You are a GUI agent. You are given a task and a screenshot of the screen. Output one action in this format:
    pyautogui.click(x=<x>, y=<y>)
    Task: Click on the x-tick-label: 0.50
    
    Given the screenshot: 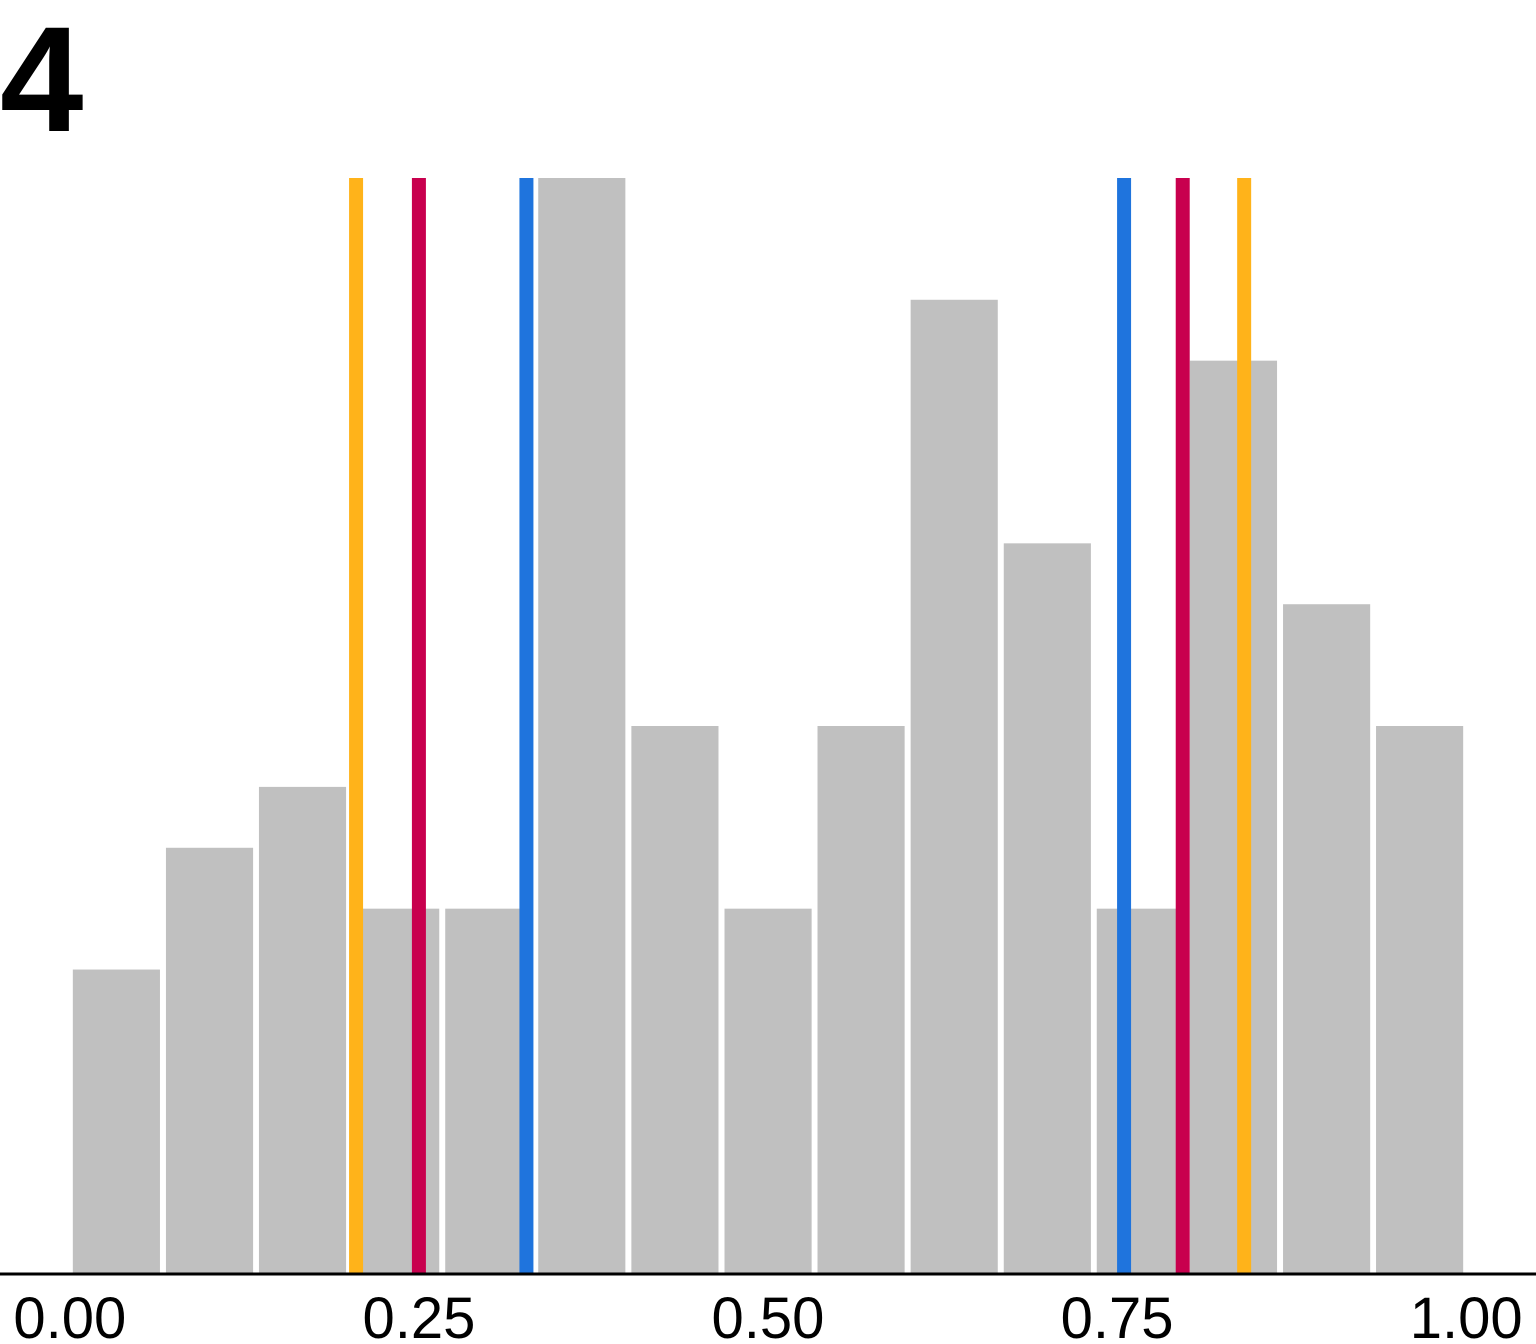 What is the action you would take?
    pyautogui.click(x=768, y=1315)
    